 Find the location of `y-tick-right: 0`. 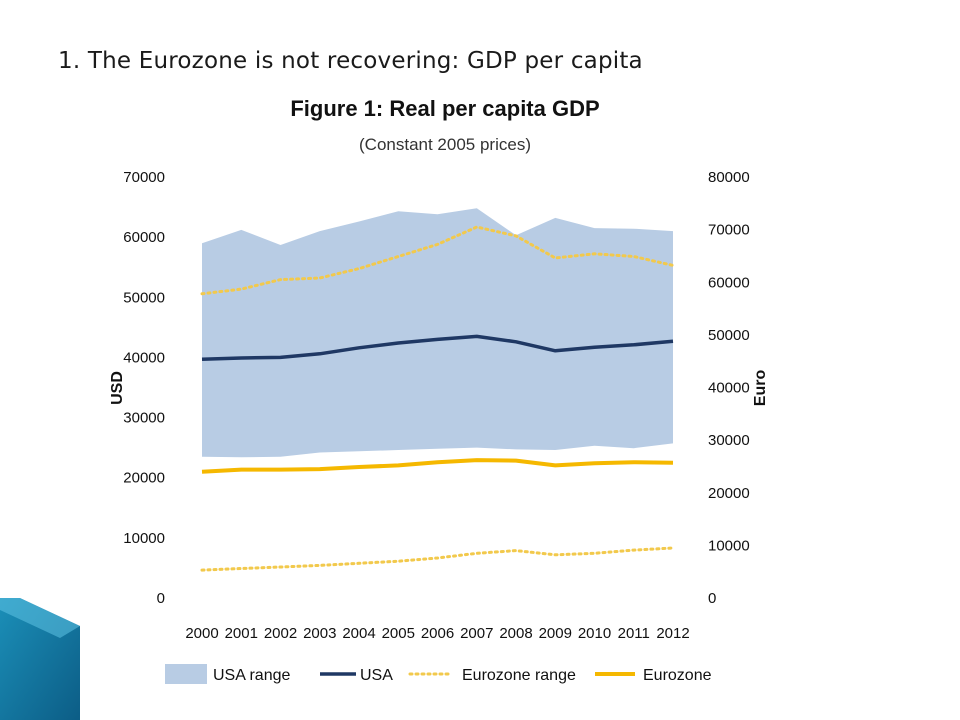

y-tick-right: 0 is located at coordinates (712, 598).